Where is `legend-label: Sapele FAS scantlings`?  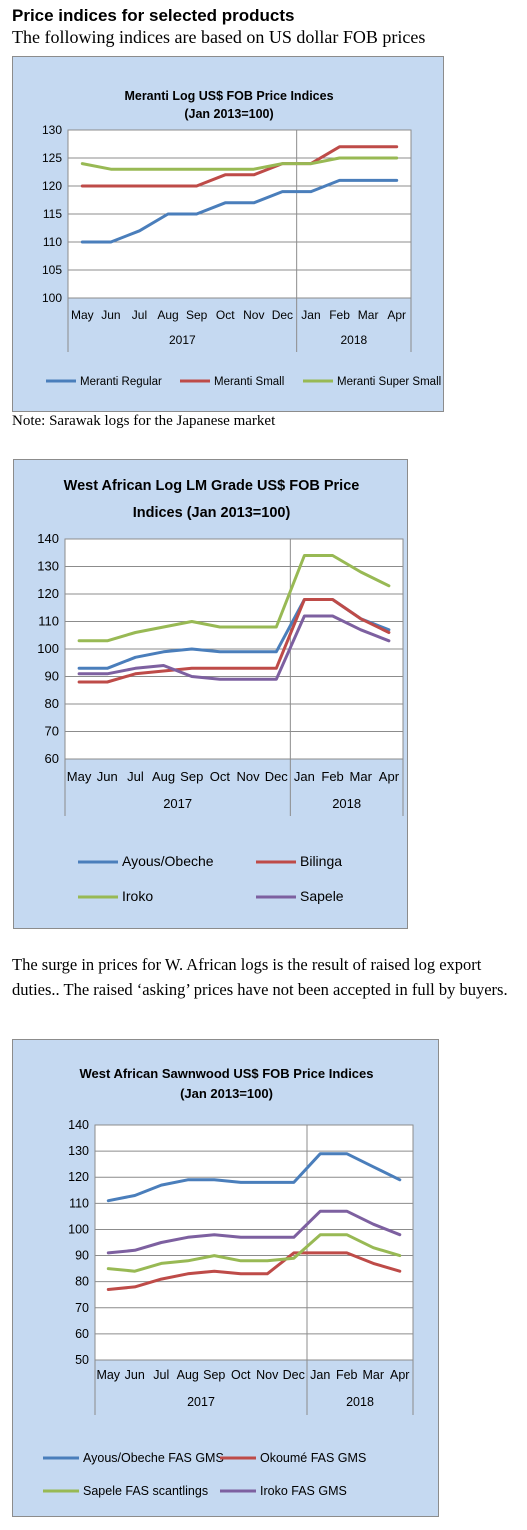
legend-label: Sapele FAS scantlings is located at coordinates (145, 1491).